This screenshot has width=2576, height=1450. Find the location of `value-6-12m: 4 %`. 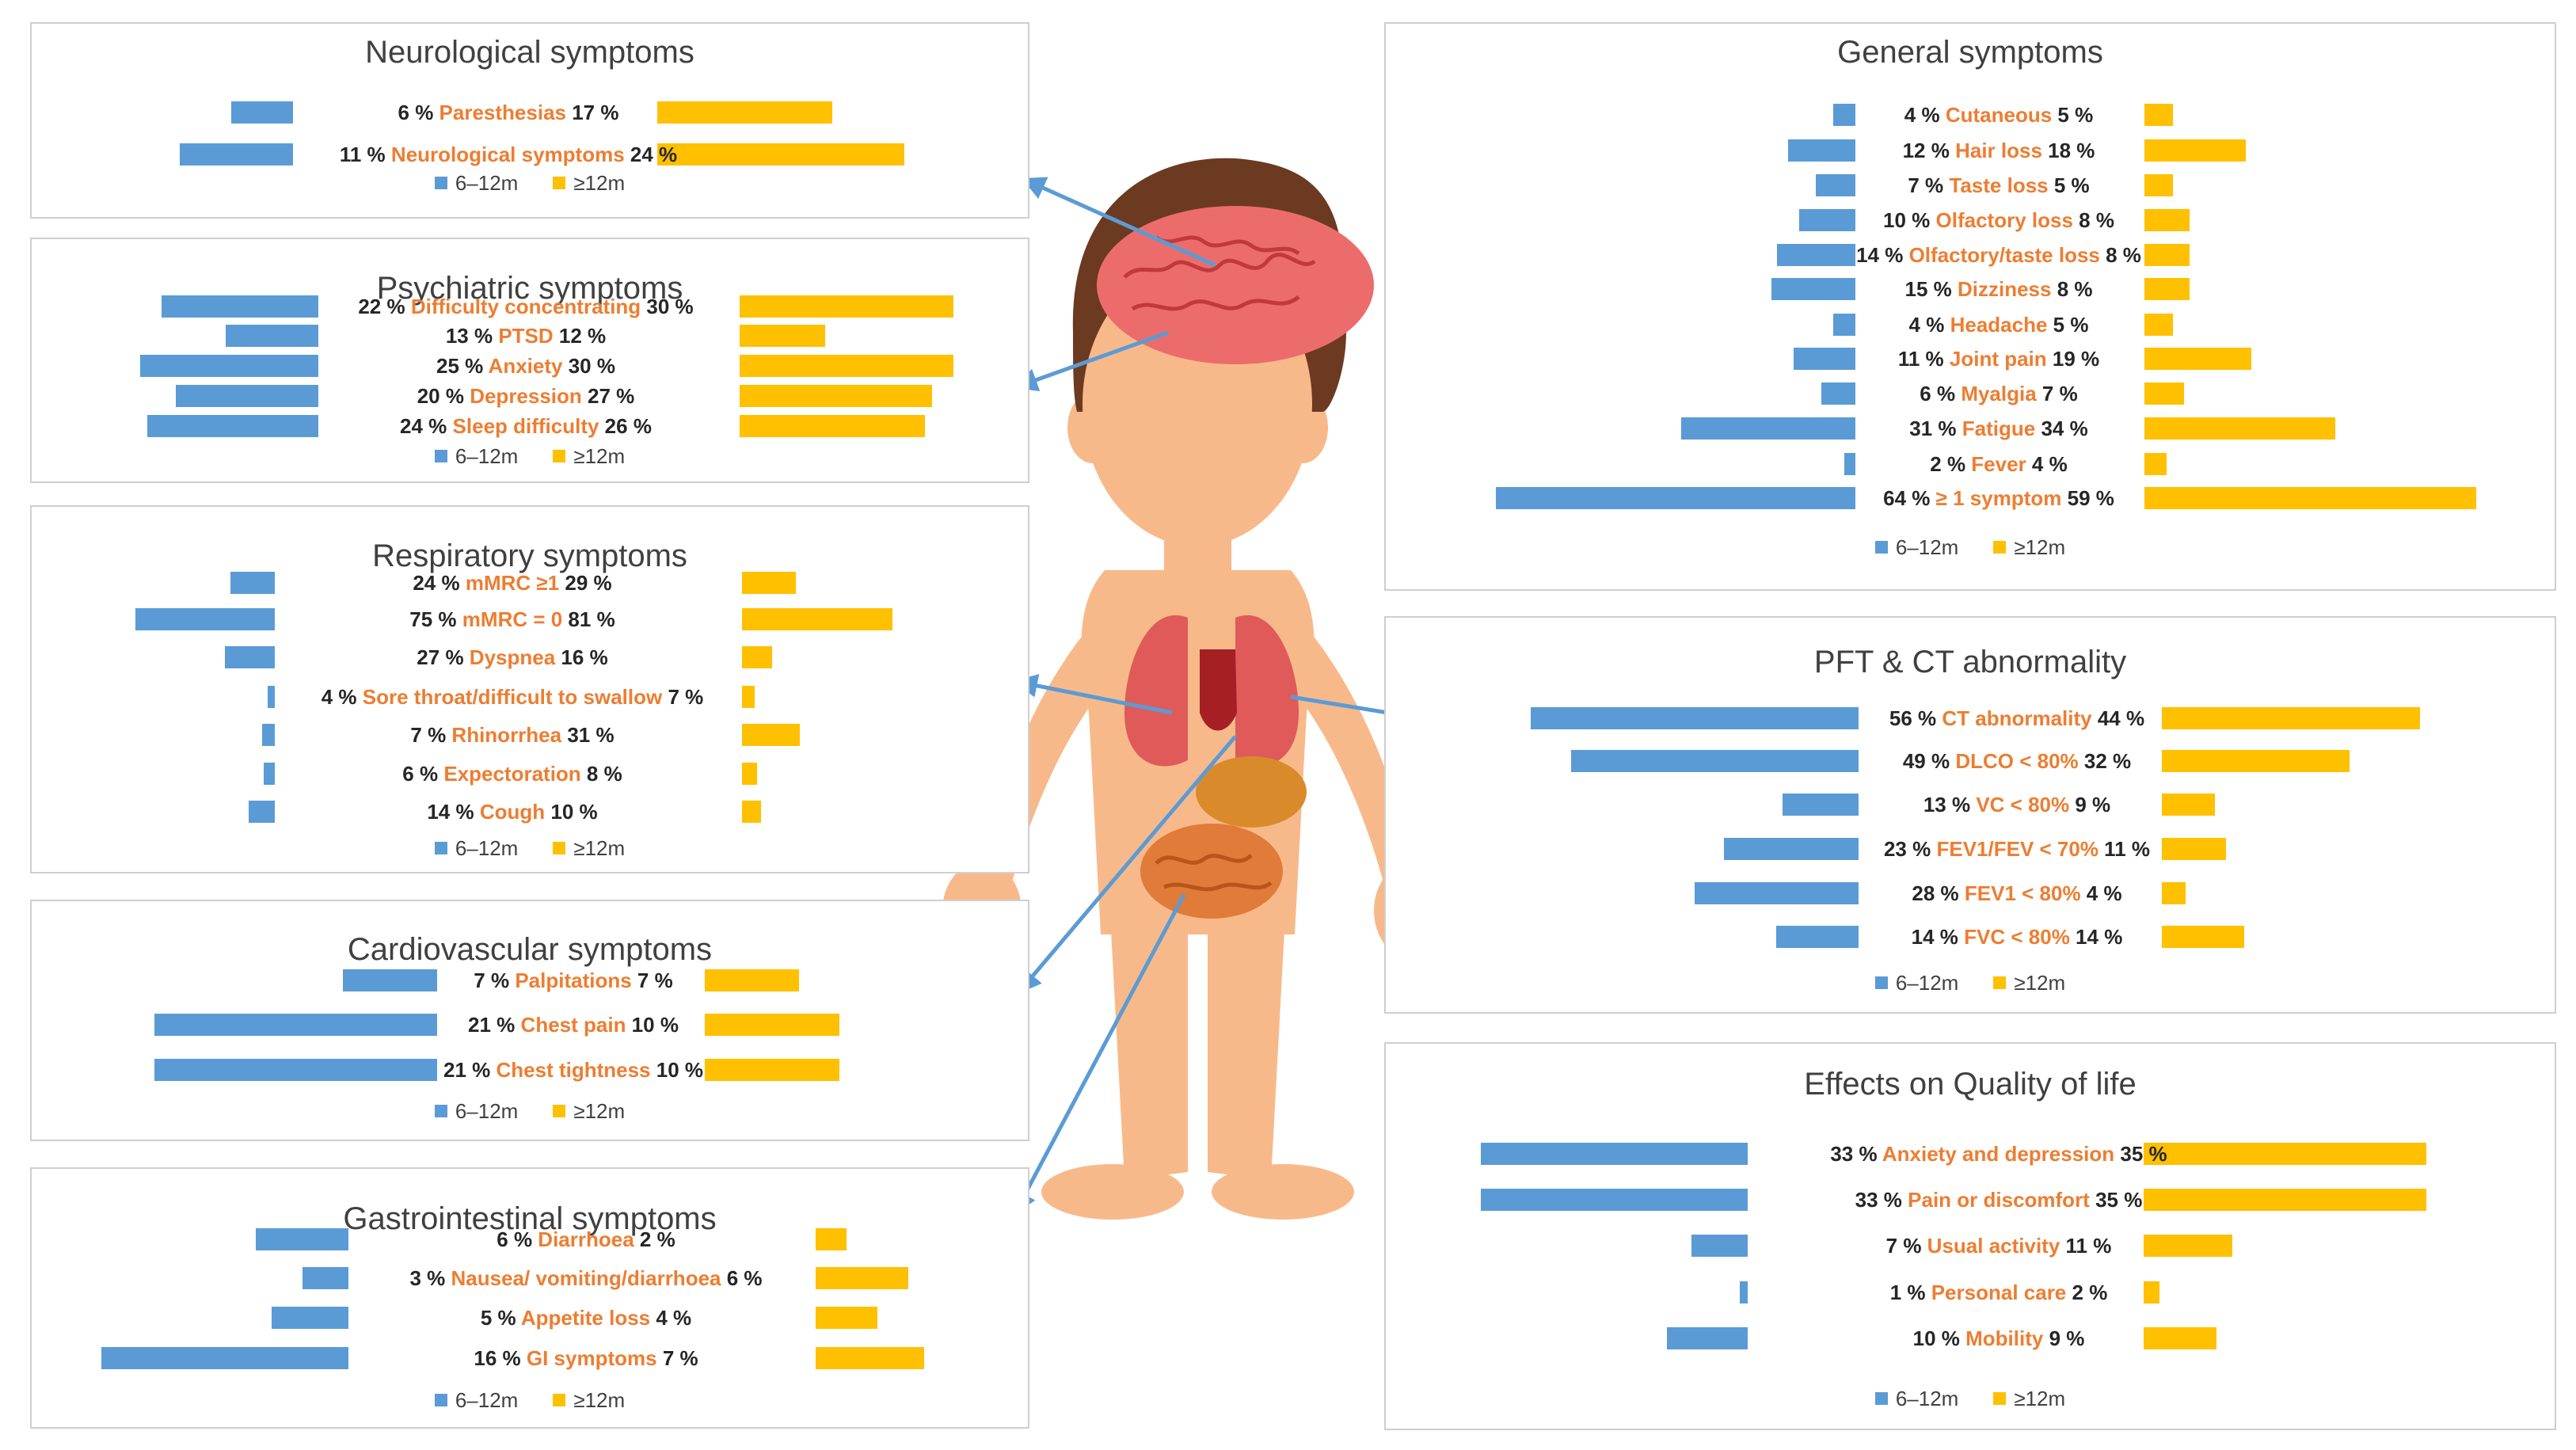

value-6-12m: 4 % is located at coordinates (1929, 325).